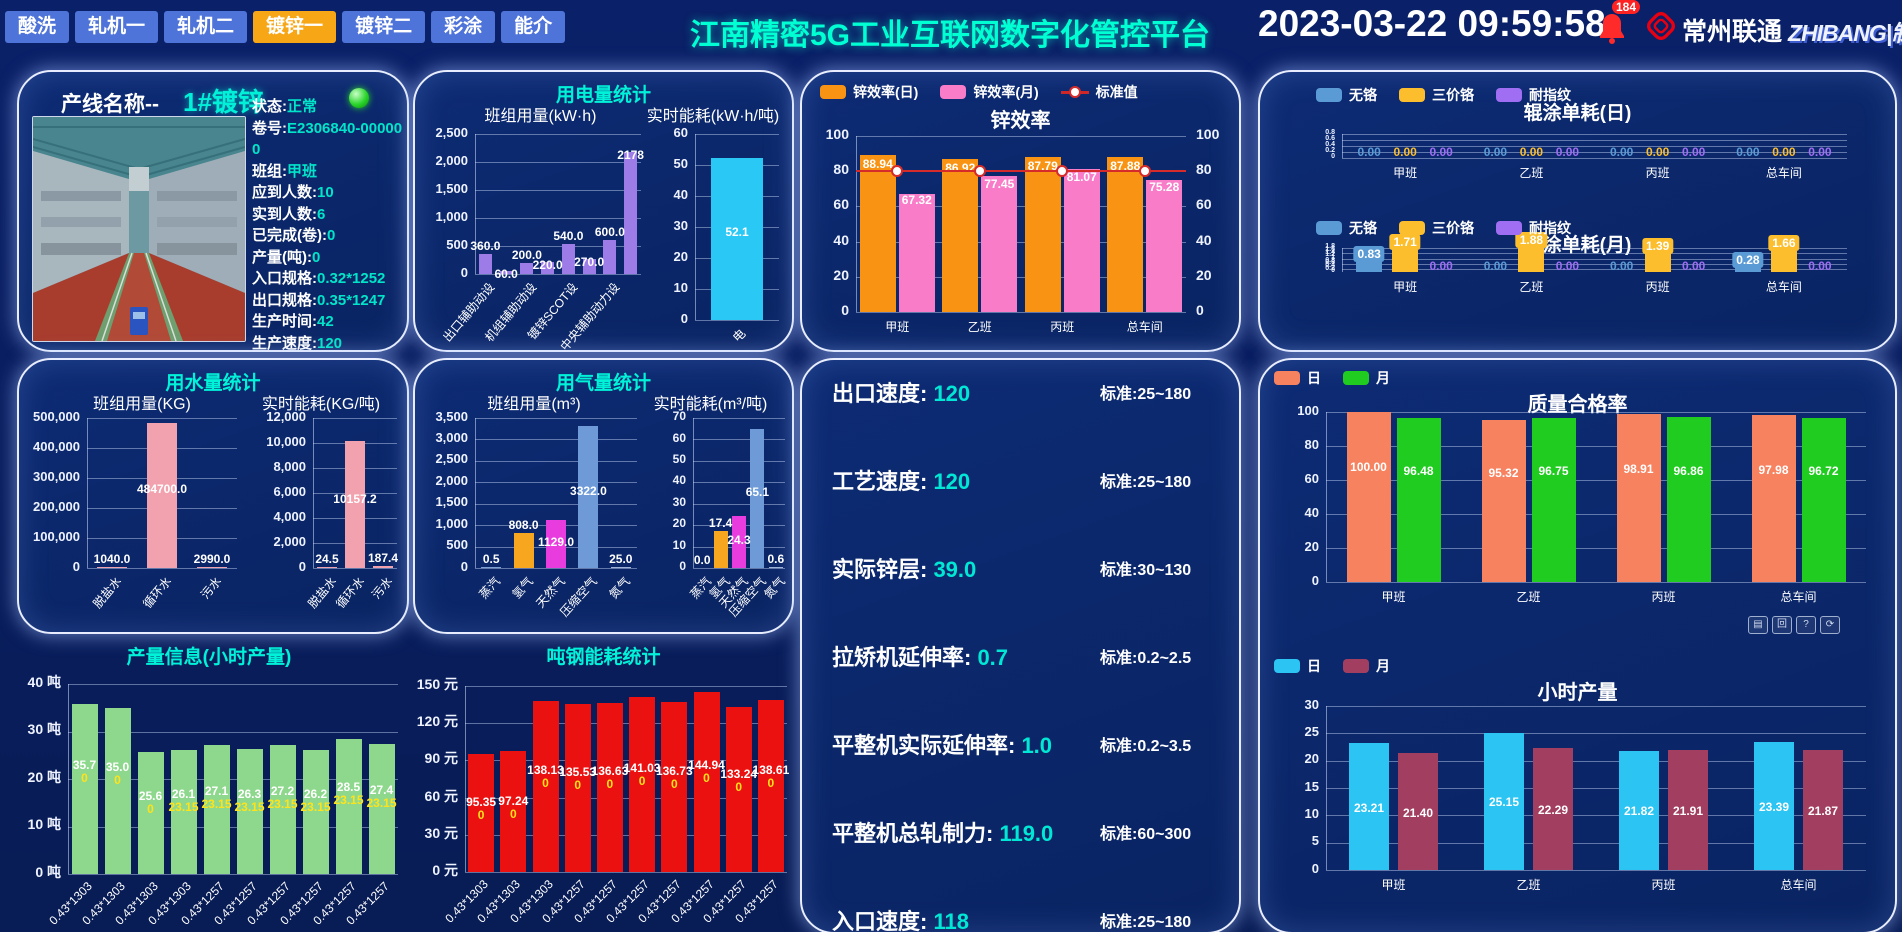  I want to click on ytick: 90 元, so click(441, 758).